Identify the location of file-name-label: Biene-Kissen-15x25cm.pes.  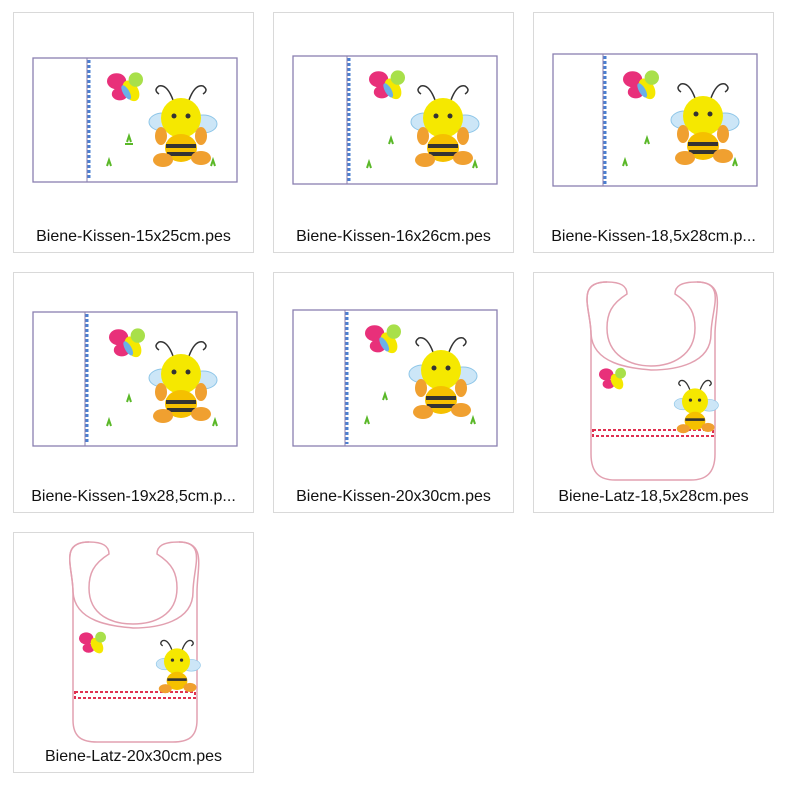
(133, 236).